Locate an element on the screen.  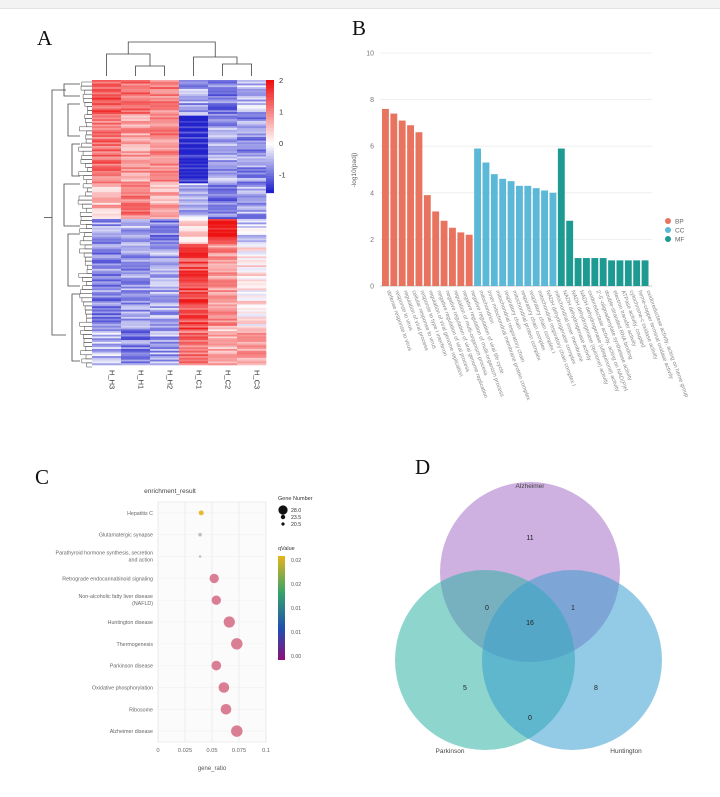
color-legend-tick: 0.01 is located at coordinates (296, 633).